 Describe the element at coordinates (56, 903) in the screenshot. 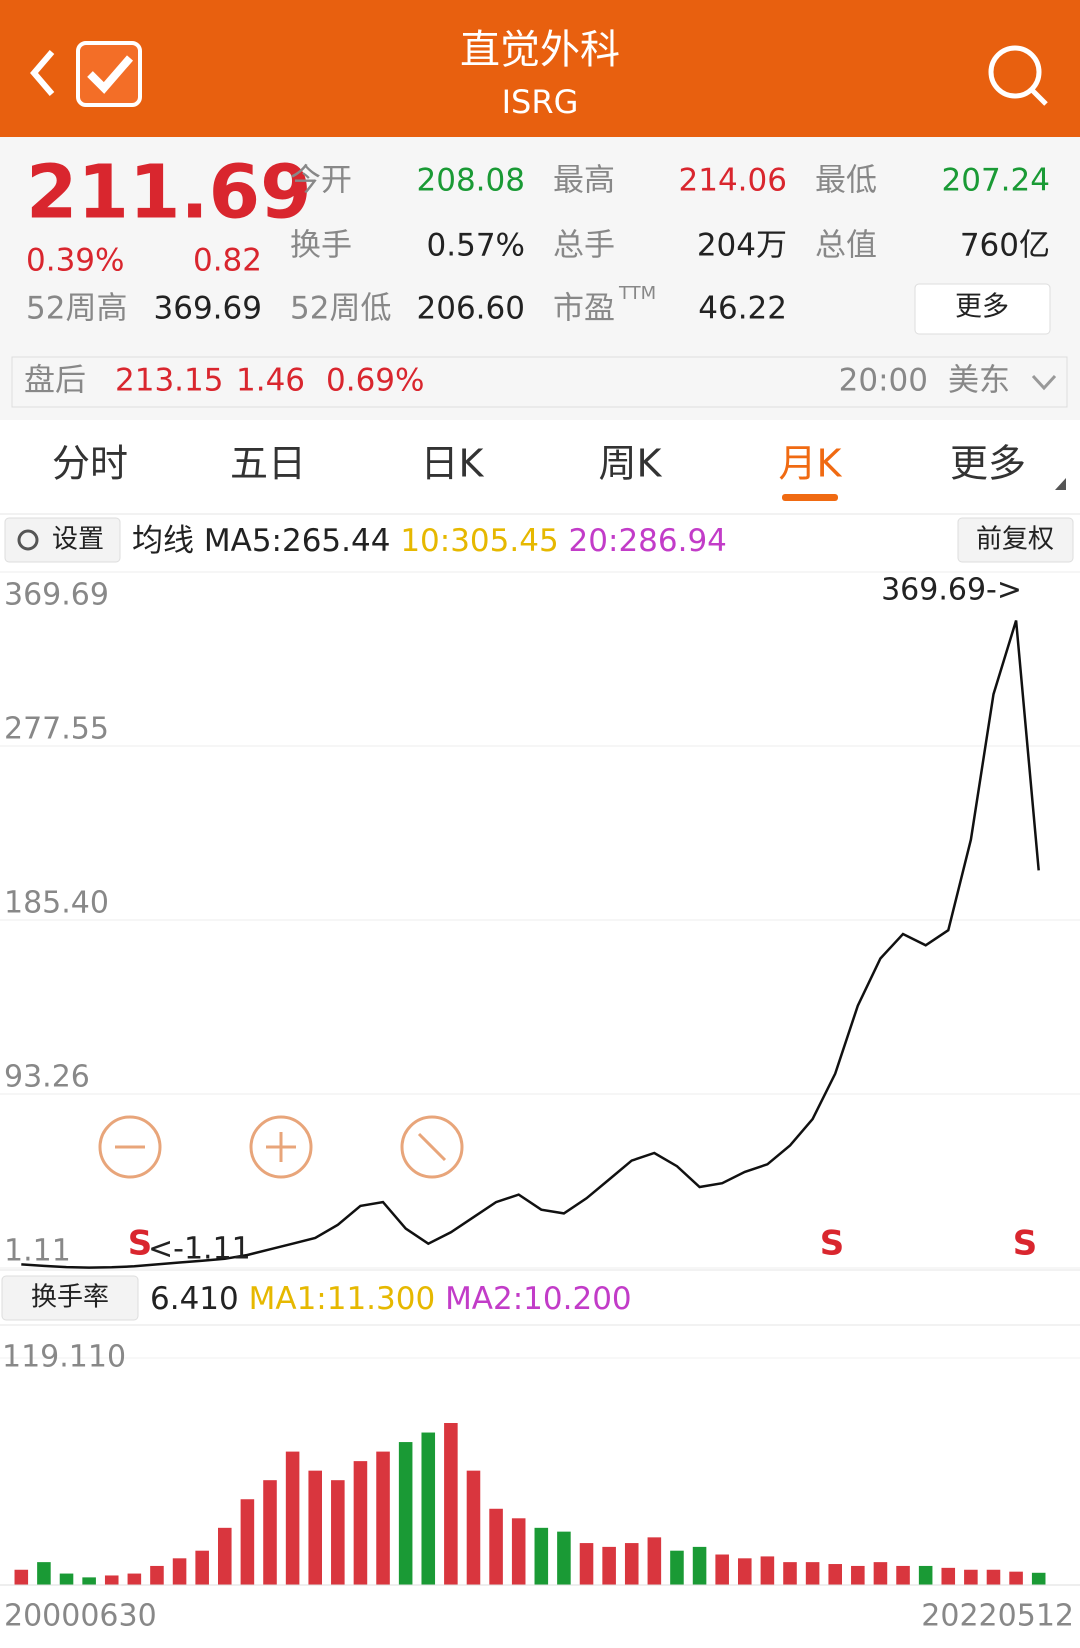

I see `y-tick-label: 185.40` at that location.